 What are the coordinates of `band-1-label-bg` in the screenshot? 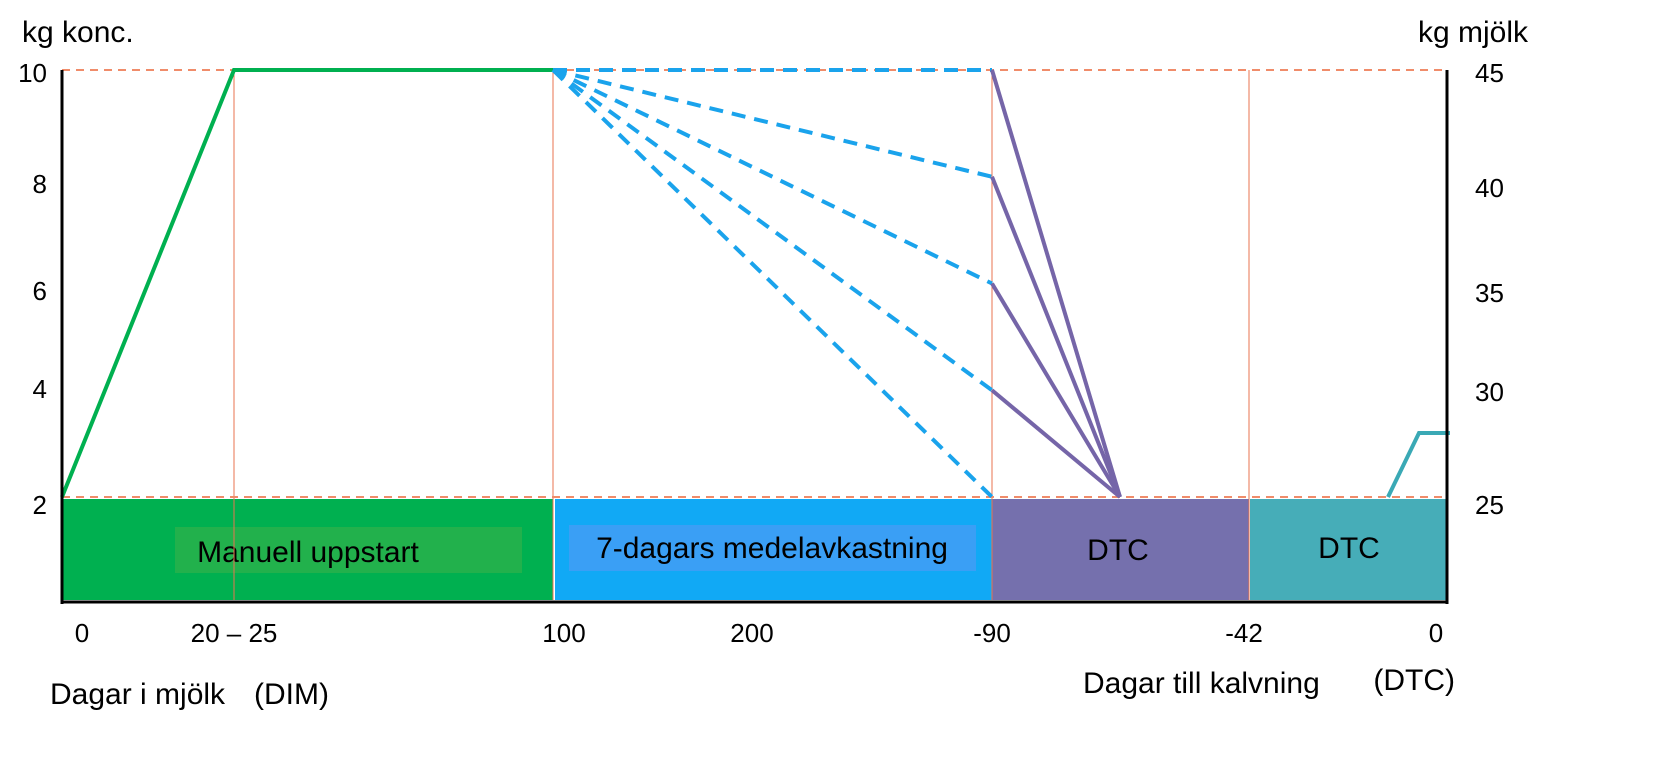 It's located at (348, 550).